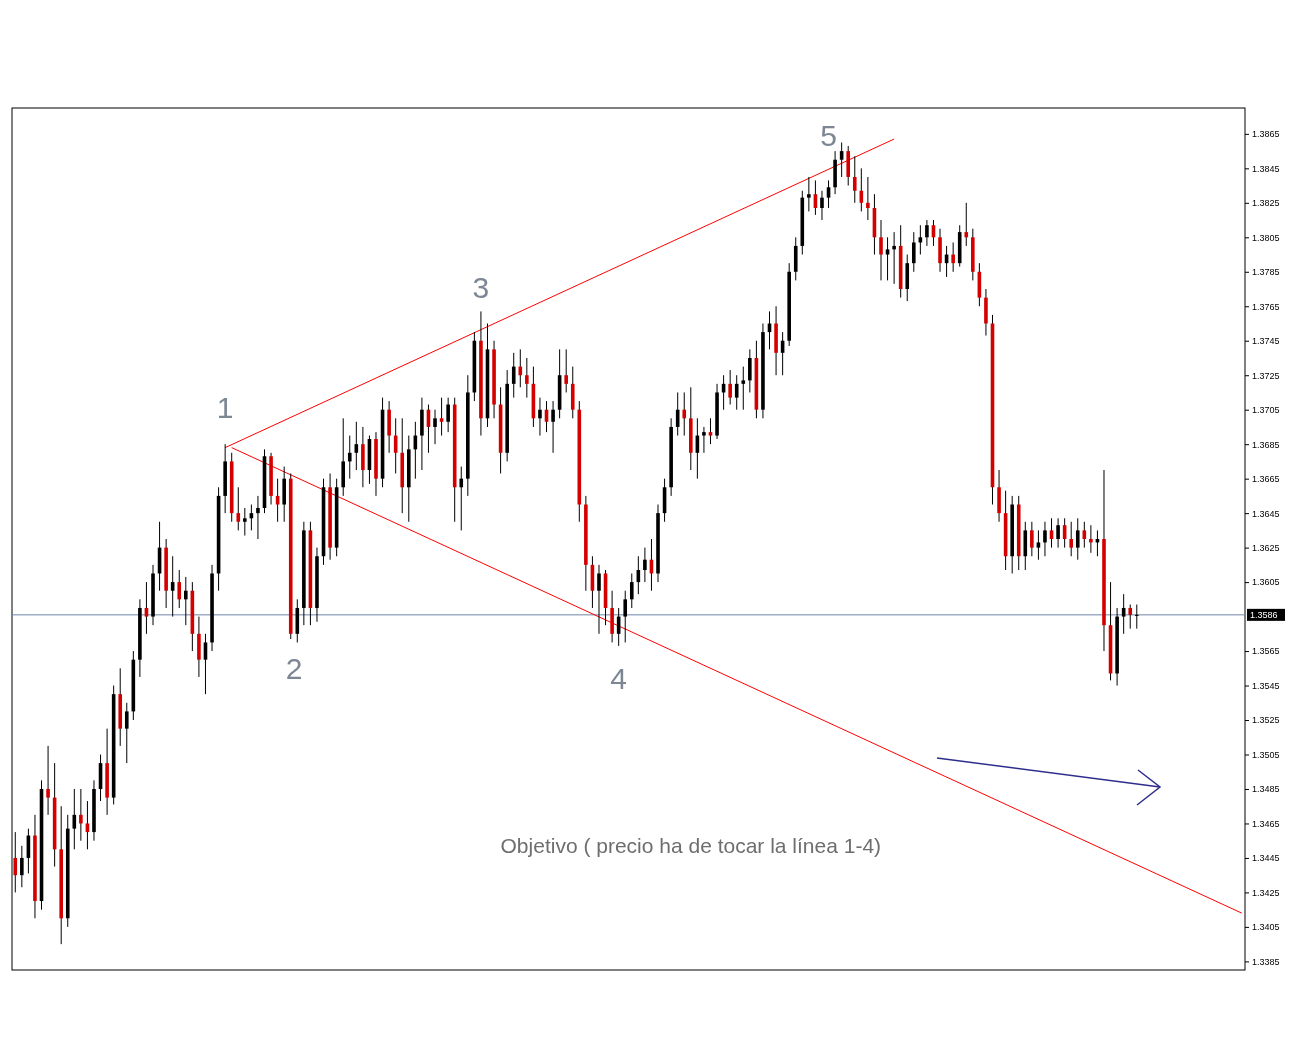 Image resolution: width=1296 pixels, height=1040 pixels. I want to click on y-tick-label: 1.3805, so click(1266, 237).